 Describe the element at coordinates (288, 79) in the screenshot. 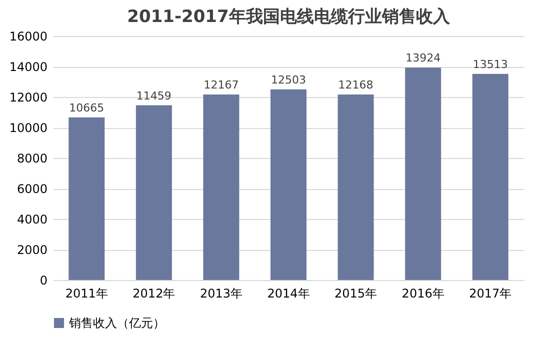

I see `data-label: 12503` at that location.